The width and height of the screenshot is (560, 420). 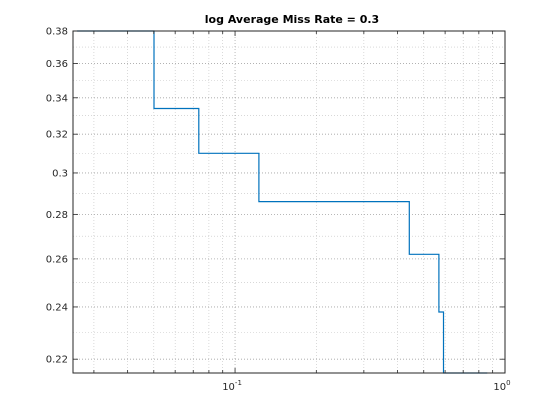 What do you see at coordinates (57, 98) in the screenshot?
I see `y-tick-label: 0.34` at bounding box center [57, 98].